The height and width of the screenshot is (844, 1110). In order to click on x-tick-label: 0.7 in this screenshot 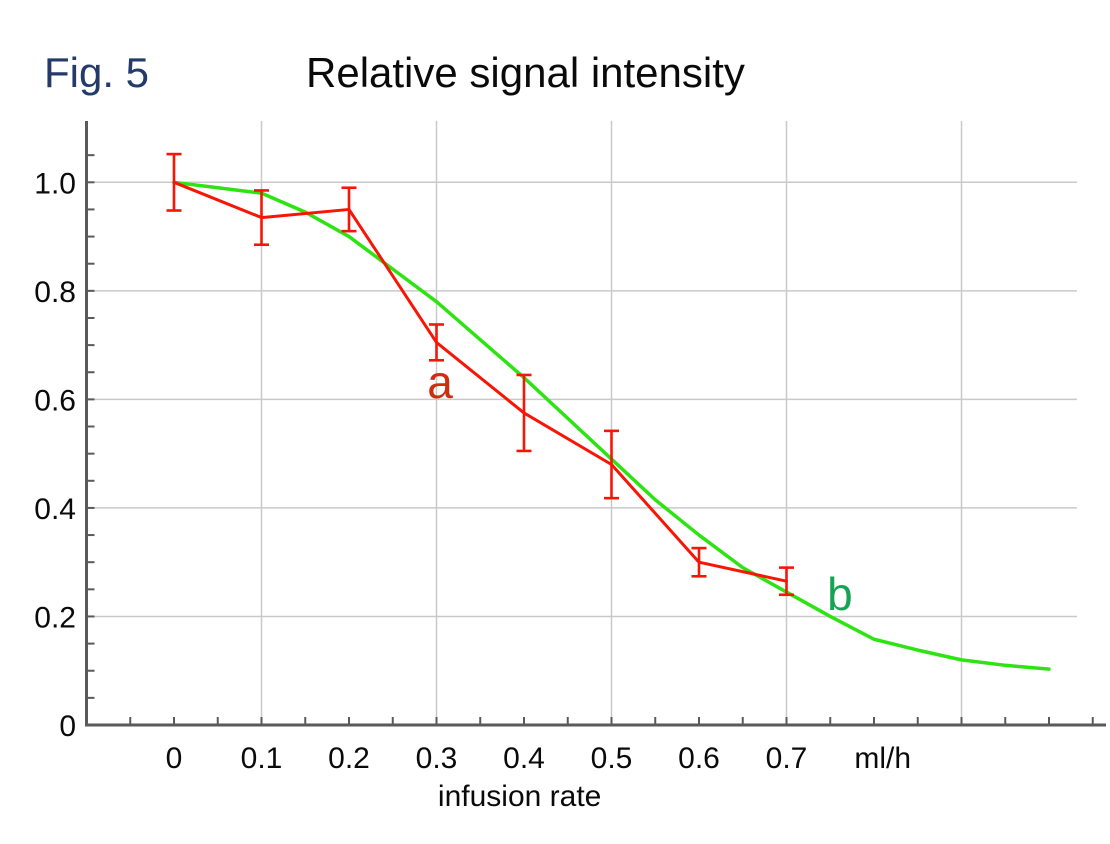, I will do `click(787, 758)`.